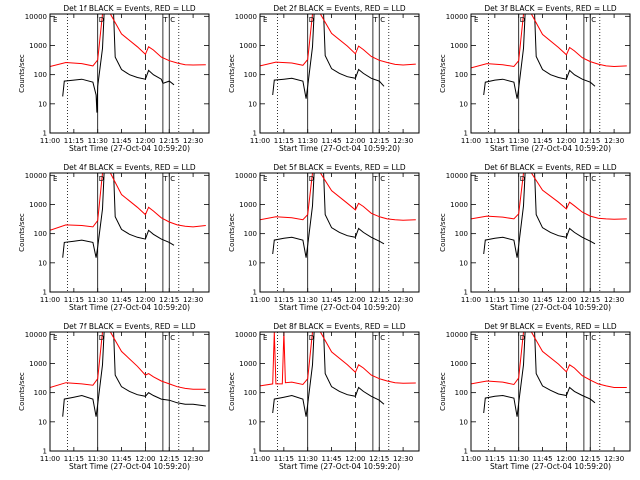 The height and width of the screenshot is (480, 640). What do you see at coordinates (497, 8) in the screenshot?
I see `detector-name: Det 3f` at bounding box center [497, 8].